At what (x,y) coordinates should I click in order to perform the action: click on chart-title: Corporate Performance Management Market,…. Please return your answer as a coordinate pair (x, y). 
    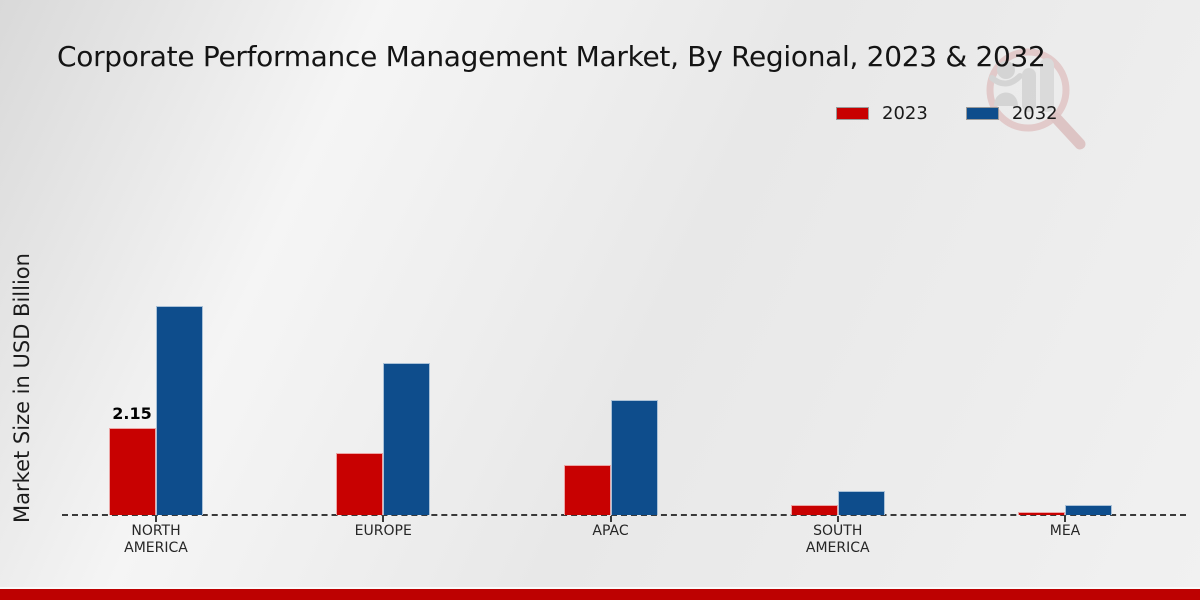
    Looking at the image, I should click on (551, 56).